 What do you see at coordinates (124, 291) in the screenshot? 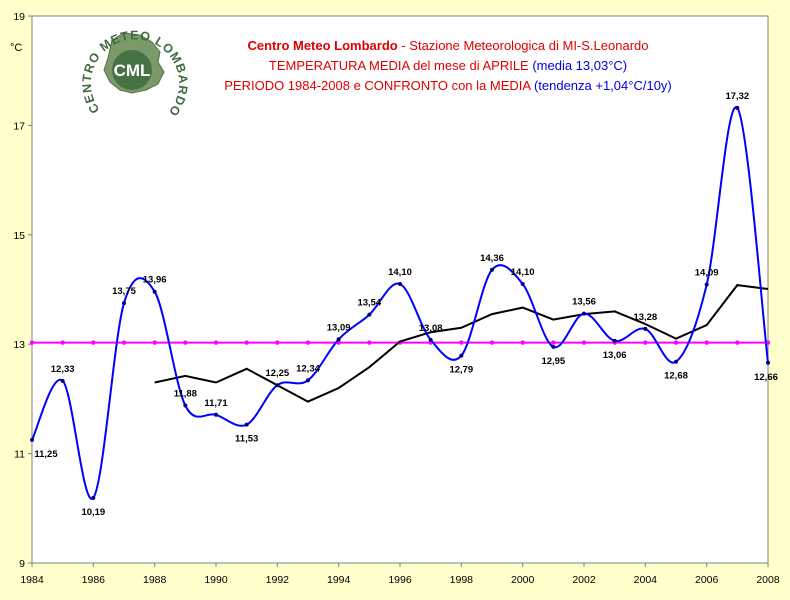
I see `data-label: 13,75` at bounding box center [124, 291].